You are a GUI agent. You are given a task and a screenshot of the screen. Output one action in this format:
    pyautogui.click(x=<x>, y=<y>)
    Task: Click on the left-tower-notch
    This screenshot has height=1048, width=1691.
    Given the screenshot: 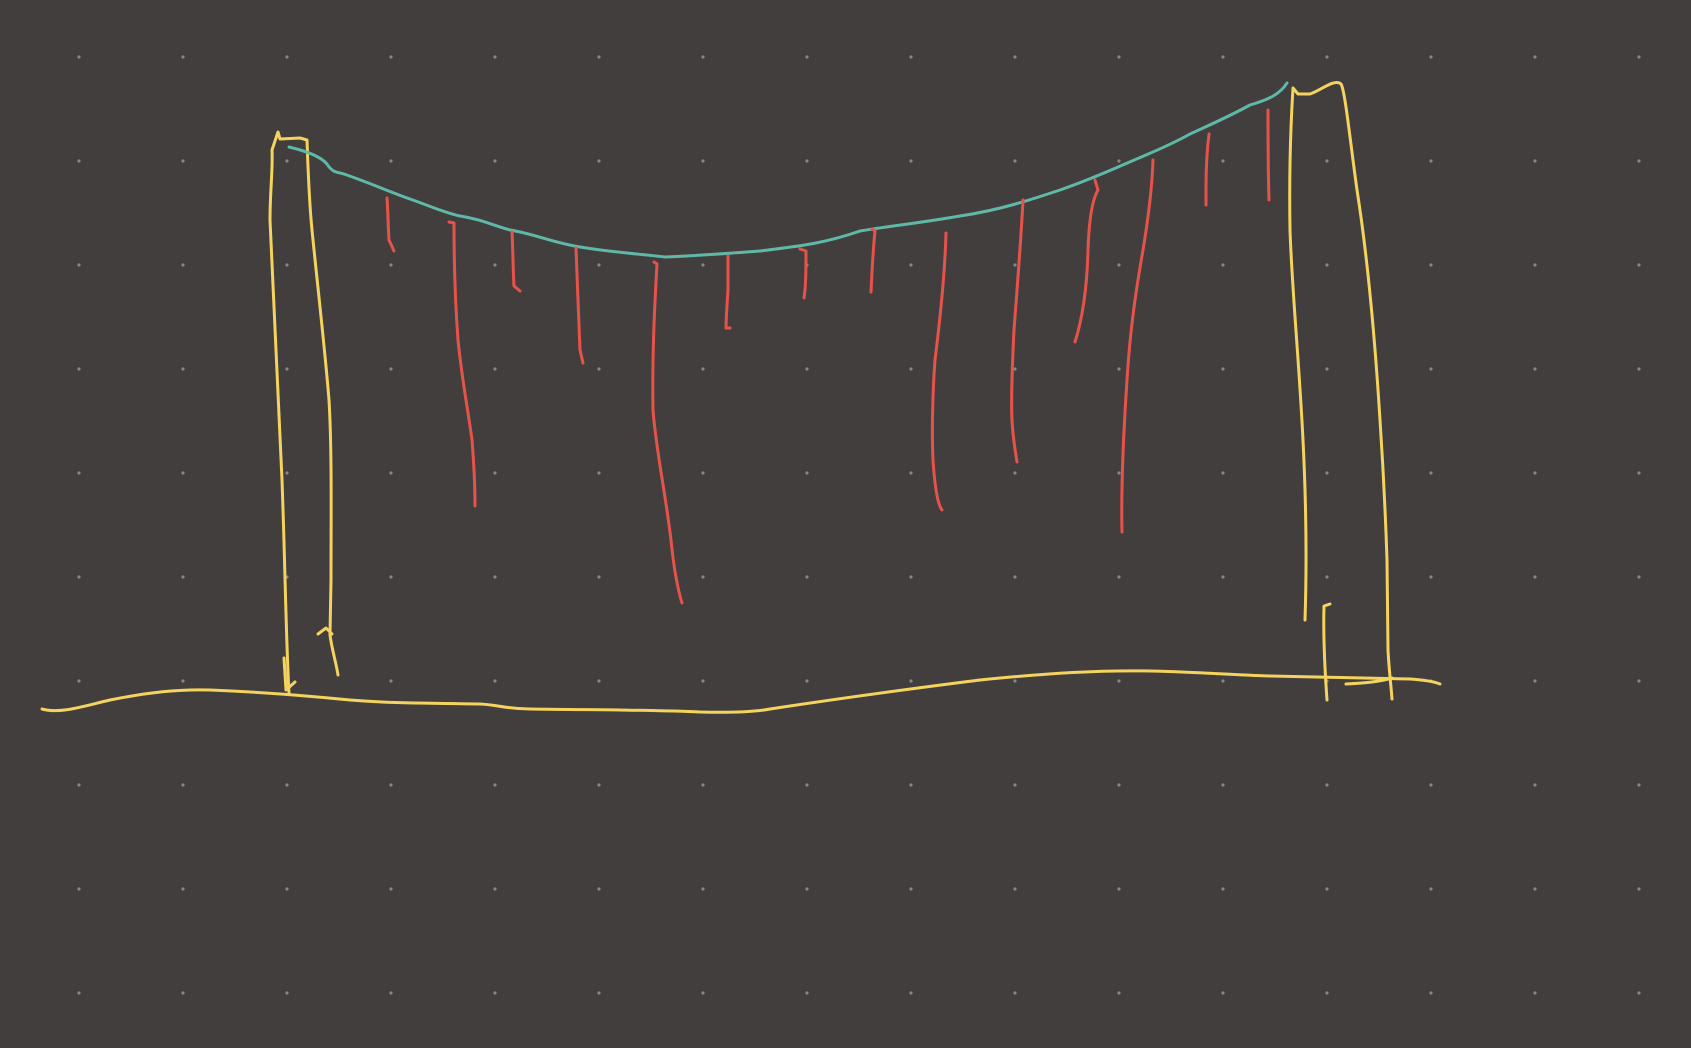 What is the action you would take?
    pyautogui.click(x=325, y=631)
    